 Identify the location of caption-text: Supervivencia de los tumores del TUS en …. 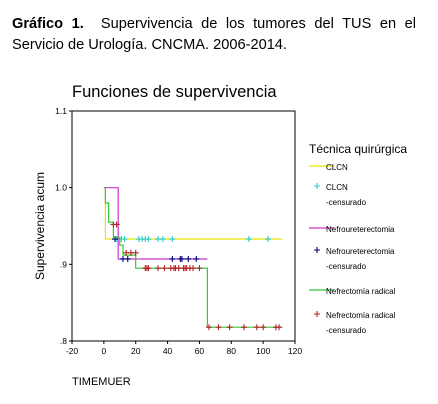
(214, 34).